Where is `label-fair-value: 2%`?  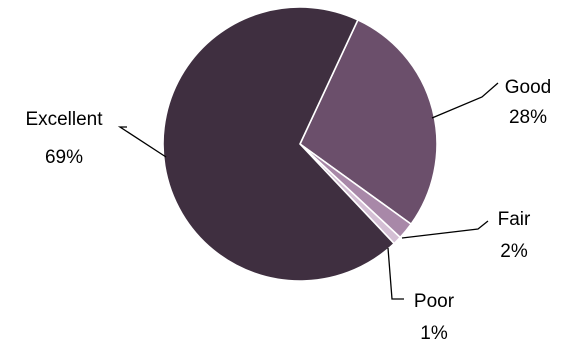 label-fair-value: 2% is located at coordinates (514, 251).